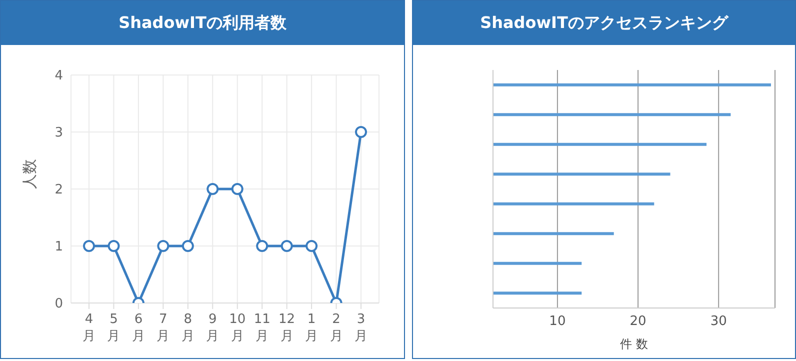 This screenshot has height=361, width=796. I want to click on x-tick-label: 2月, so click(336, 328).